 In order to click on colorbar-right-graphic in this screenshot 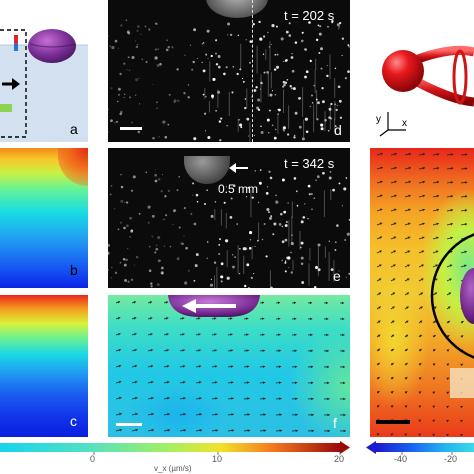, I will do `click(420, 448)`.